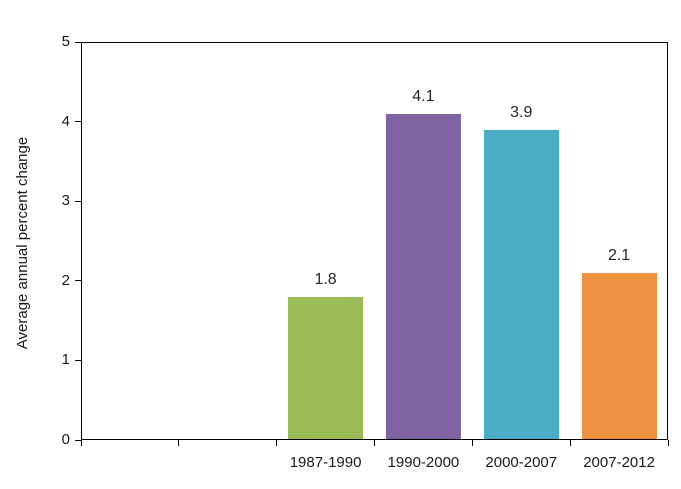 This screenshot has width=681, height=489. Describe the element at coordinates (521, 112) in the screenshot. I see `bar-value-label: 3.9` at that location.